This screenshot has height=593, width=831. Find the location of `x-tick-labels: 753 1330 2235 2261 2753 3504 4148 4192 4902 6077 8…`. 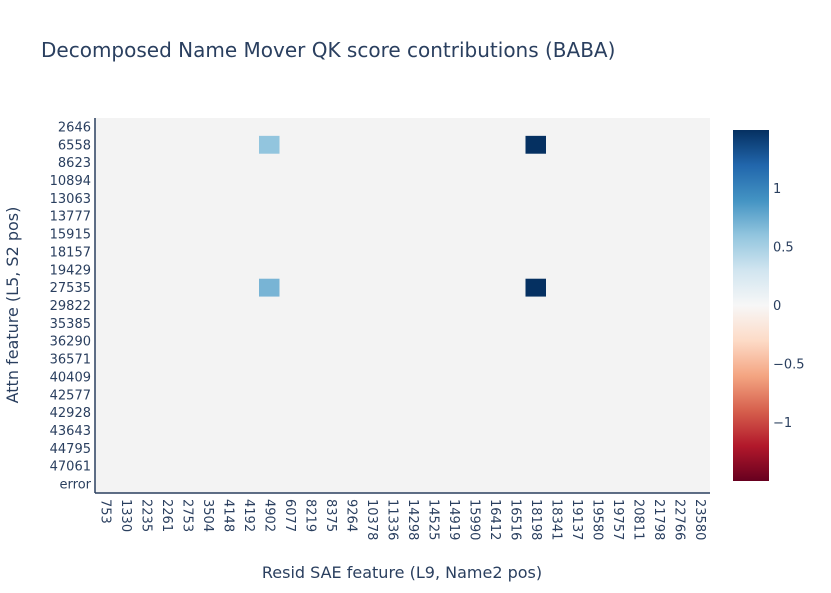

x-tick-labels: 753 1330 2235 2261 2753 3504 4148 4192 4902 6077 8… is located at coordinates (402, 519).